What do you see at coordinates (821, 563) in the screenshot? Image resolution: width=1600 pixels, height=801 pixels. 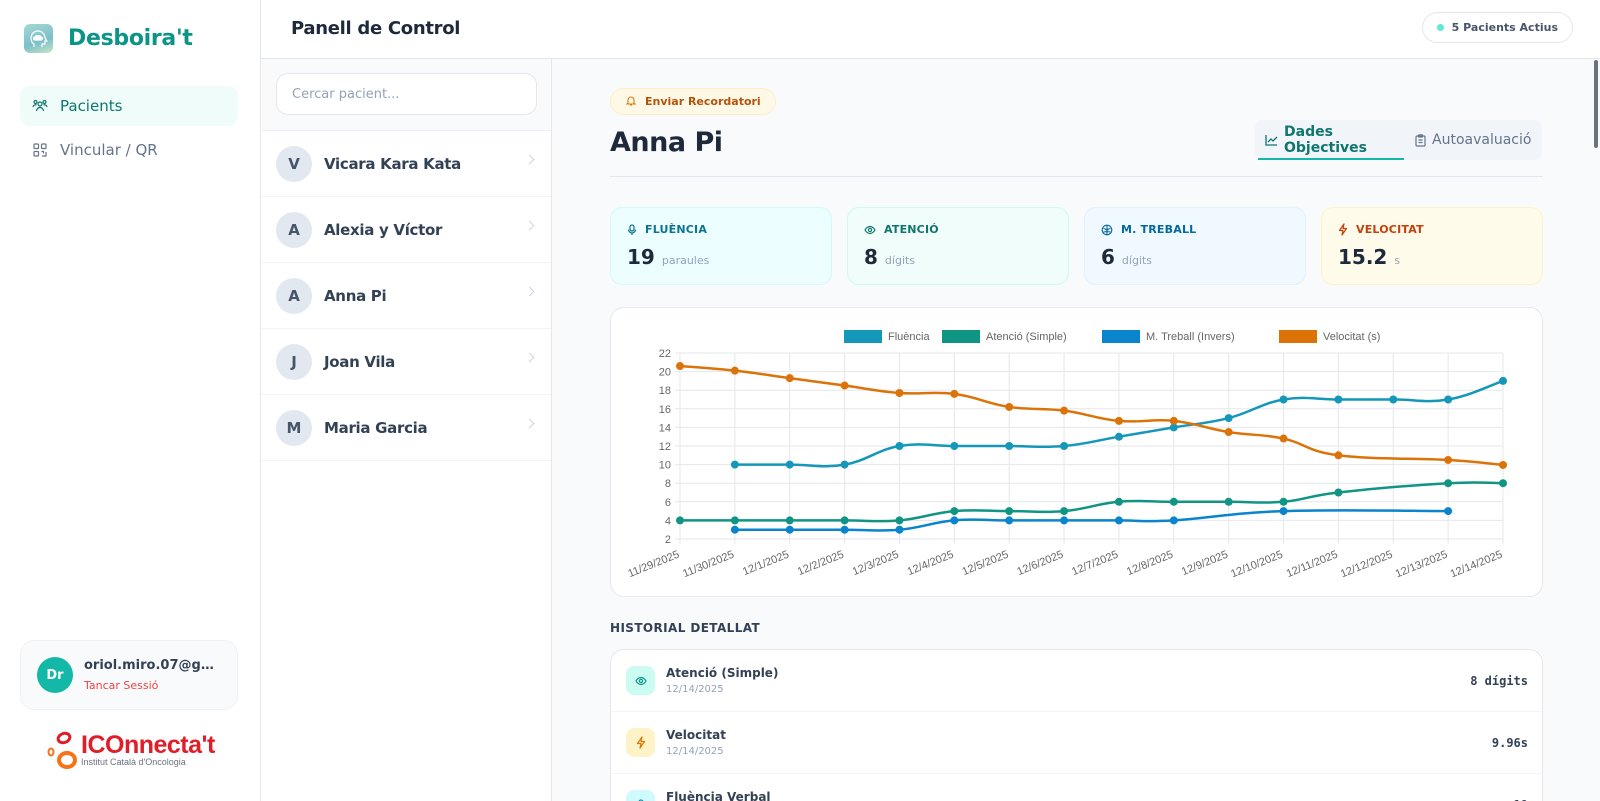 I see `x-tick-label: 12/2/2025` at bounding box center [821, 563].